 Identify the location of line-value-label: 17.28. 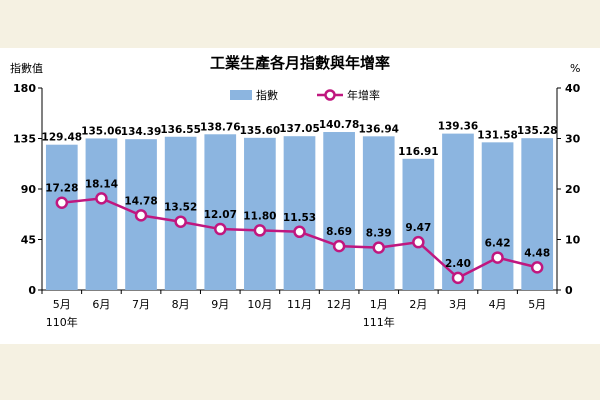
(61, 189).